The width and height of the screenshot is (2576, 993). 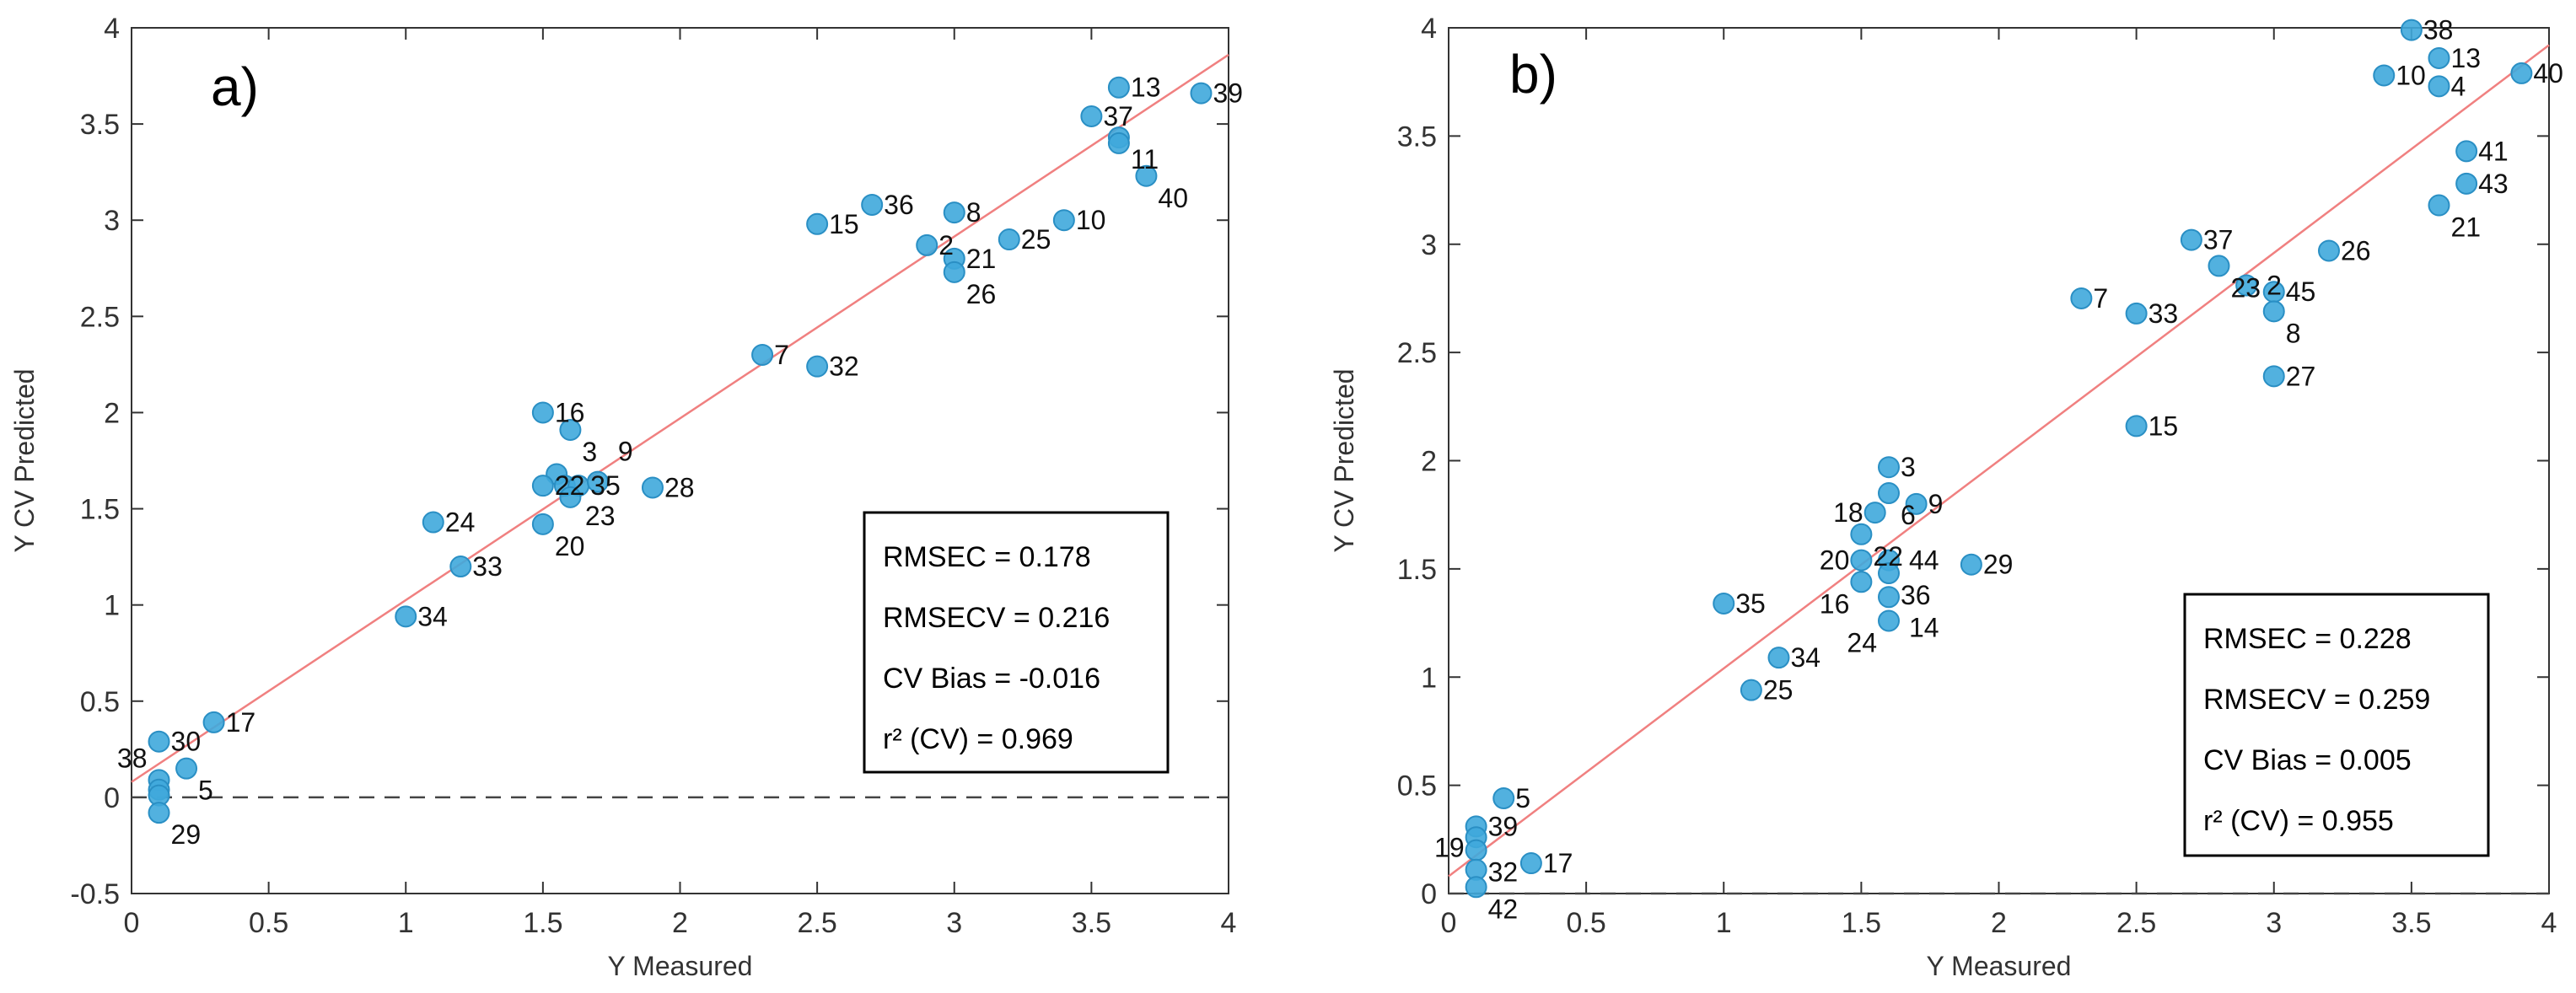 What do you see at coordinates (1835, 603) in the screenshot?
I see `point-label: 16` at bounding box center [1835, 603].